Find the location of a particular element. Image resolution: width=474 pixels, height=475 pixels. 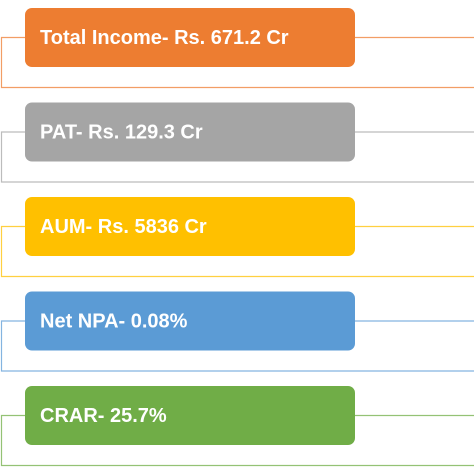

label-text: Net NPA- 0.08% is located at coordinates (114, 321).